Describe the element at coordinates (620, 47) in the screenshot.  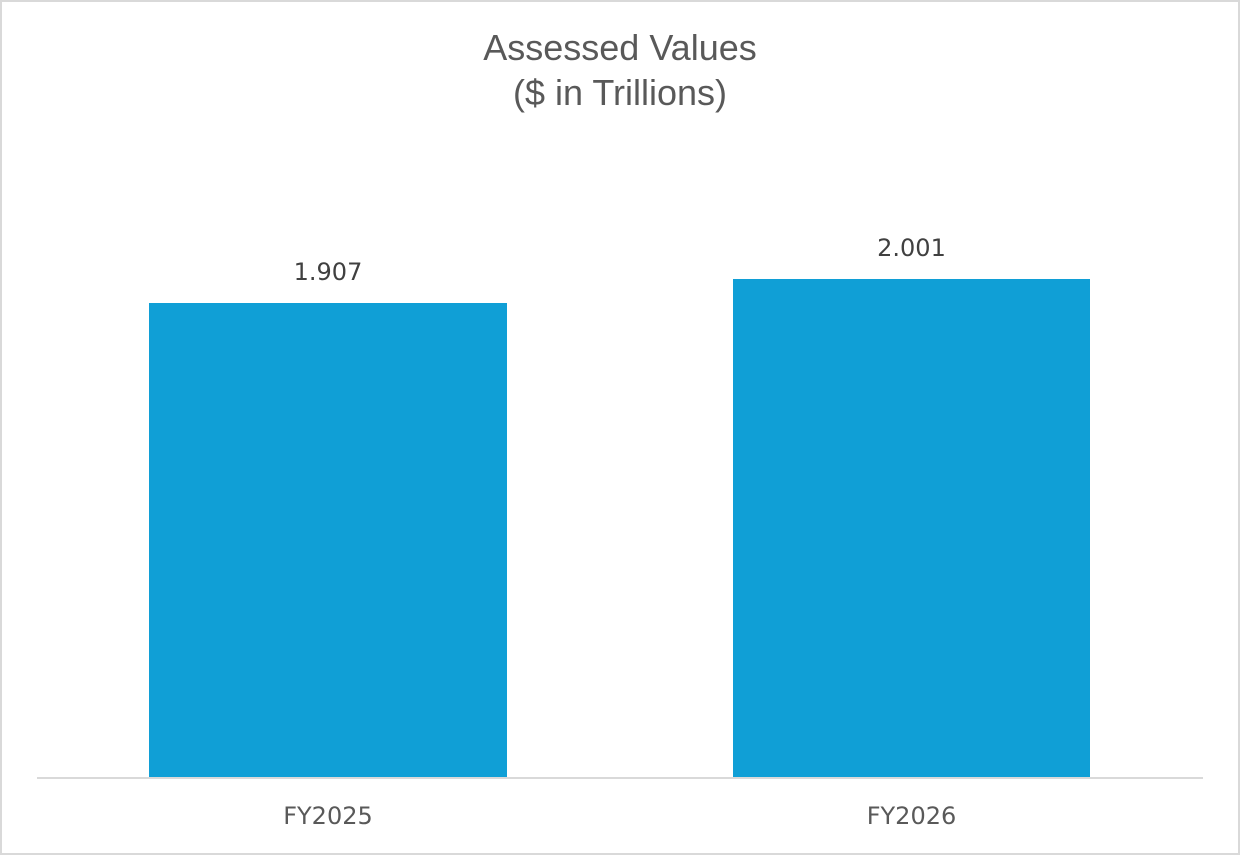
I see `chart-title: Assessed Values` at that location.